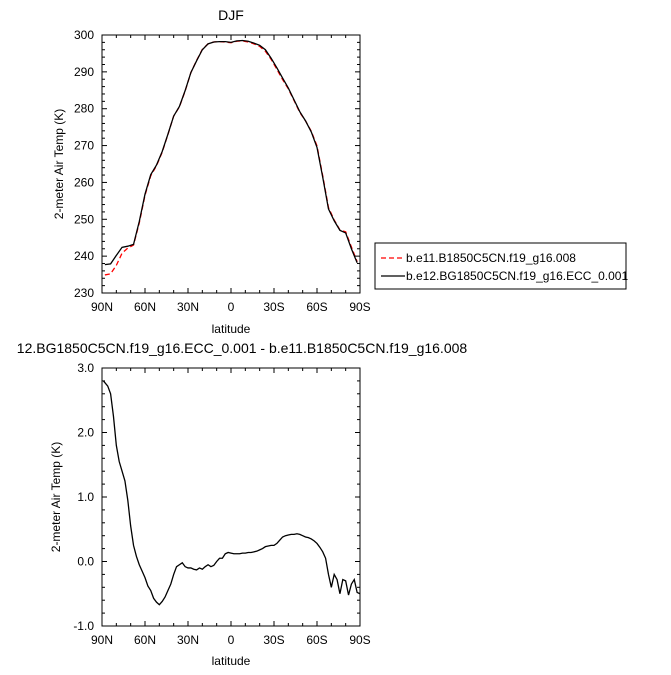  What do you see at coordinates (188, 307) in the screenshot?
I see `top-x-tick-label: 30N` at bounding box center [188, 307].